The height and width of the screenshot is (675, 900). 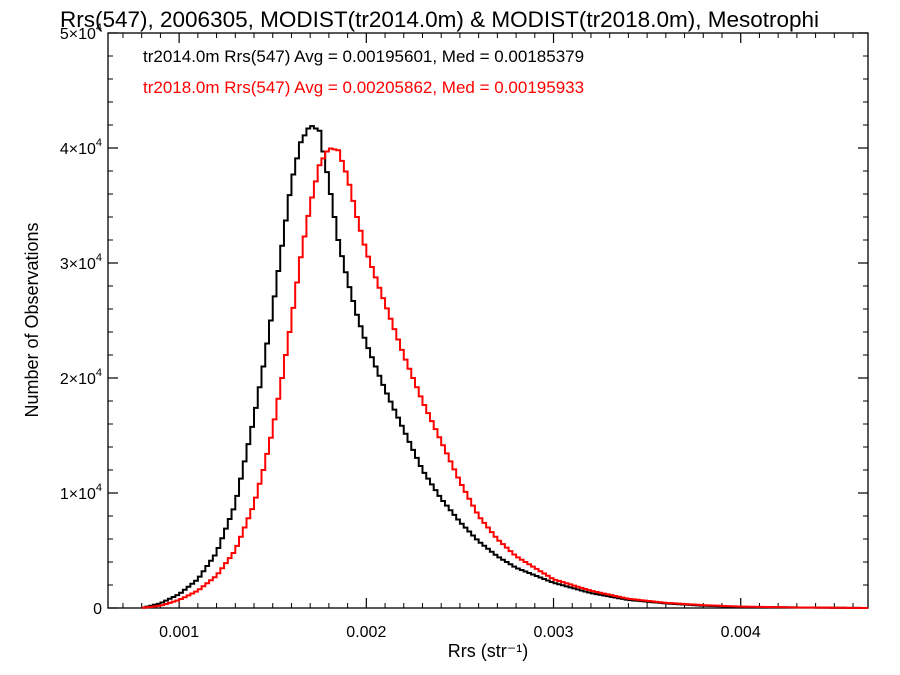 I want to click on y-tick-label: 5×10⁴, so click(x=81, y=32).